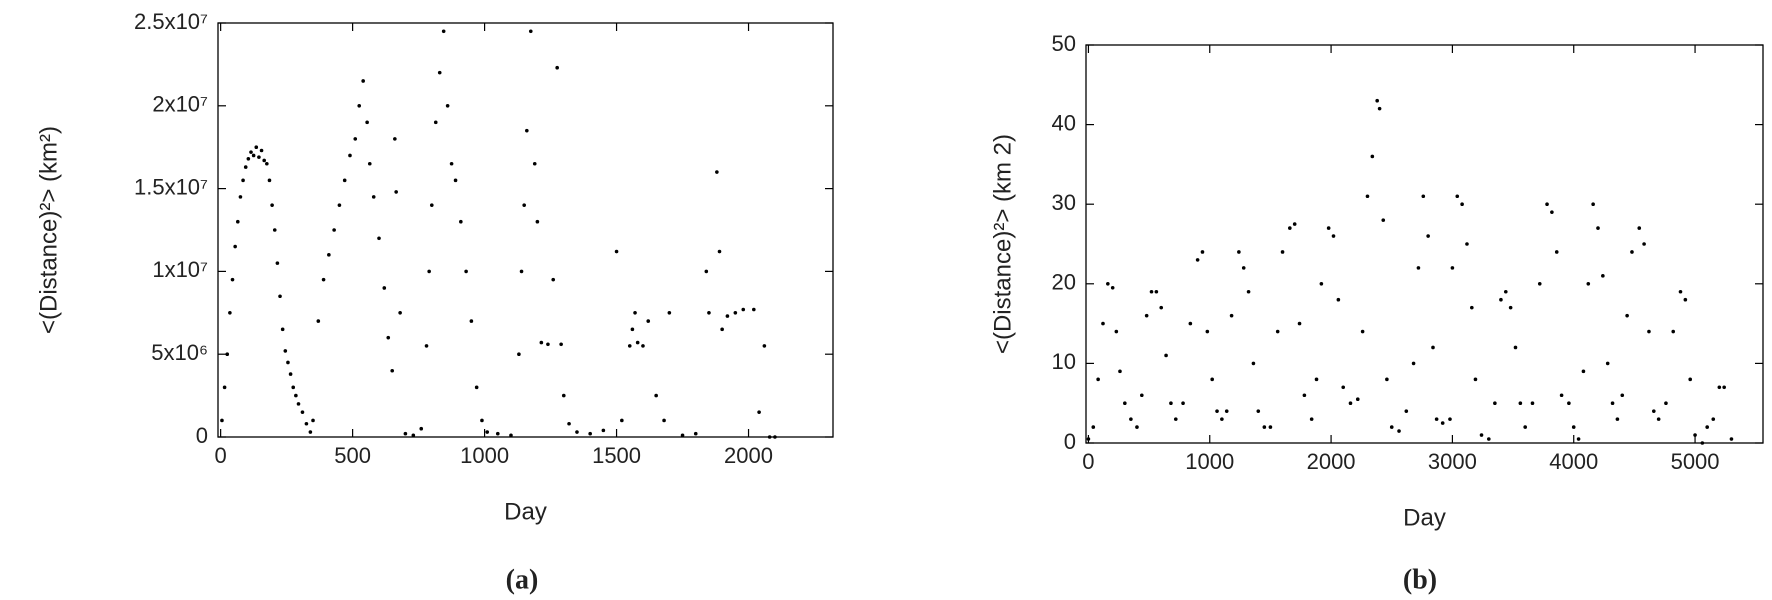 This screenshot has width=1772, height=600. What do you see at coordinates (171, 21) in the screenshot?
I see `y-tick-label: 2.5x10⁷` at bounding box center [171, 21].